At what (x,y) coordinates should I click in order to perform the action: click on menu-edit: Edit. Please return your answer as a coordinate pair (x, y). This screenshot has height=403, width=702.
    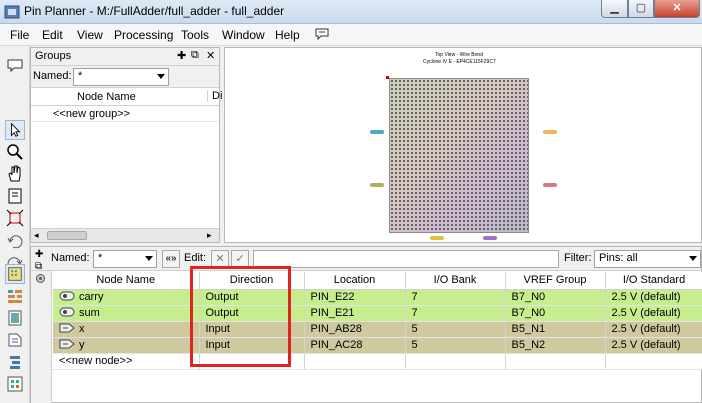
    Looking at the image, I should click on (52, 35).